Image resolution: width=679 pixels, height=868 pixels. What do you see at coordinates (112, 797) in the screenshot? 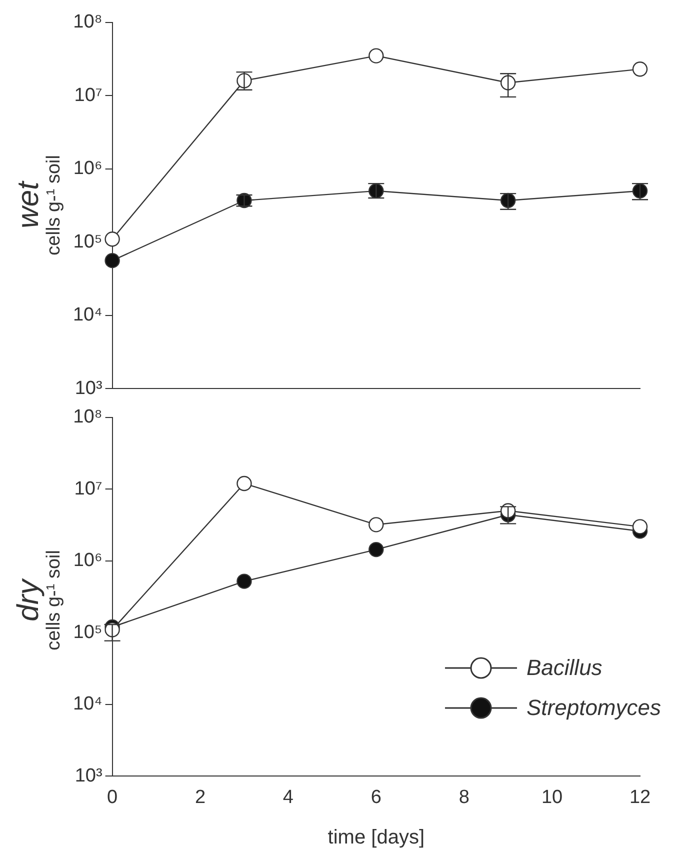
I see `x-tick-label: 0` at bounding box center [112, 797].